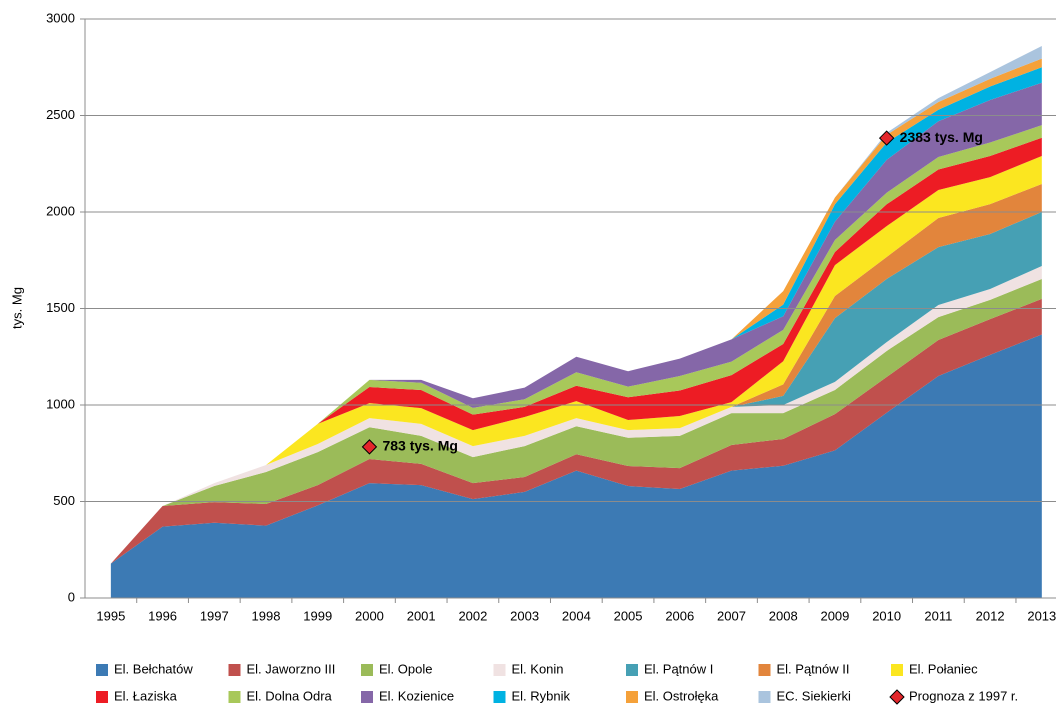  Describe the element at coordinates (814, 695) in the screenshot. I see `legend-label: EC. Siekierki` at that location.